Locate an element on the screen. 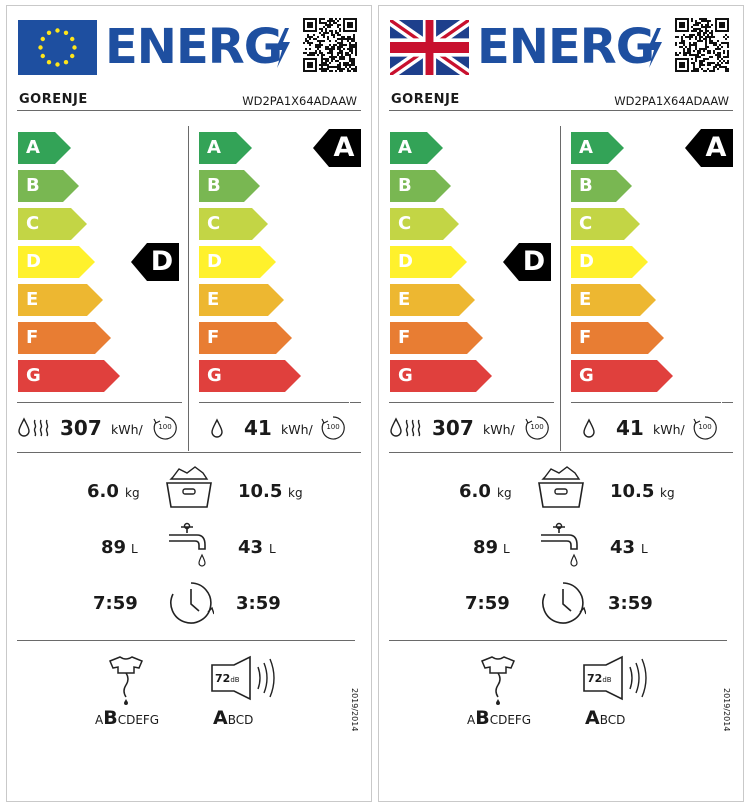 Image resolution: width=751 pixels, height=808 pixels. wash-only-water-value: 89 is located at coordinates (114, 547).